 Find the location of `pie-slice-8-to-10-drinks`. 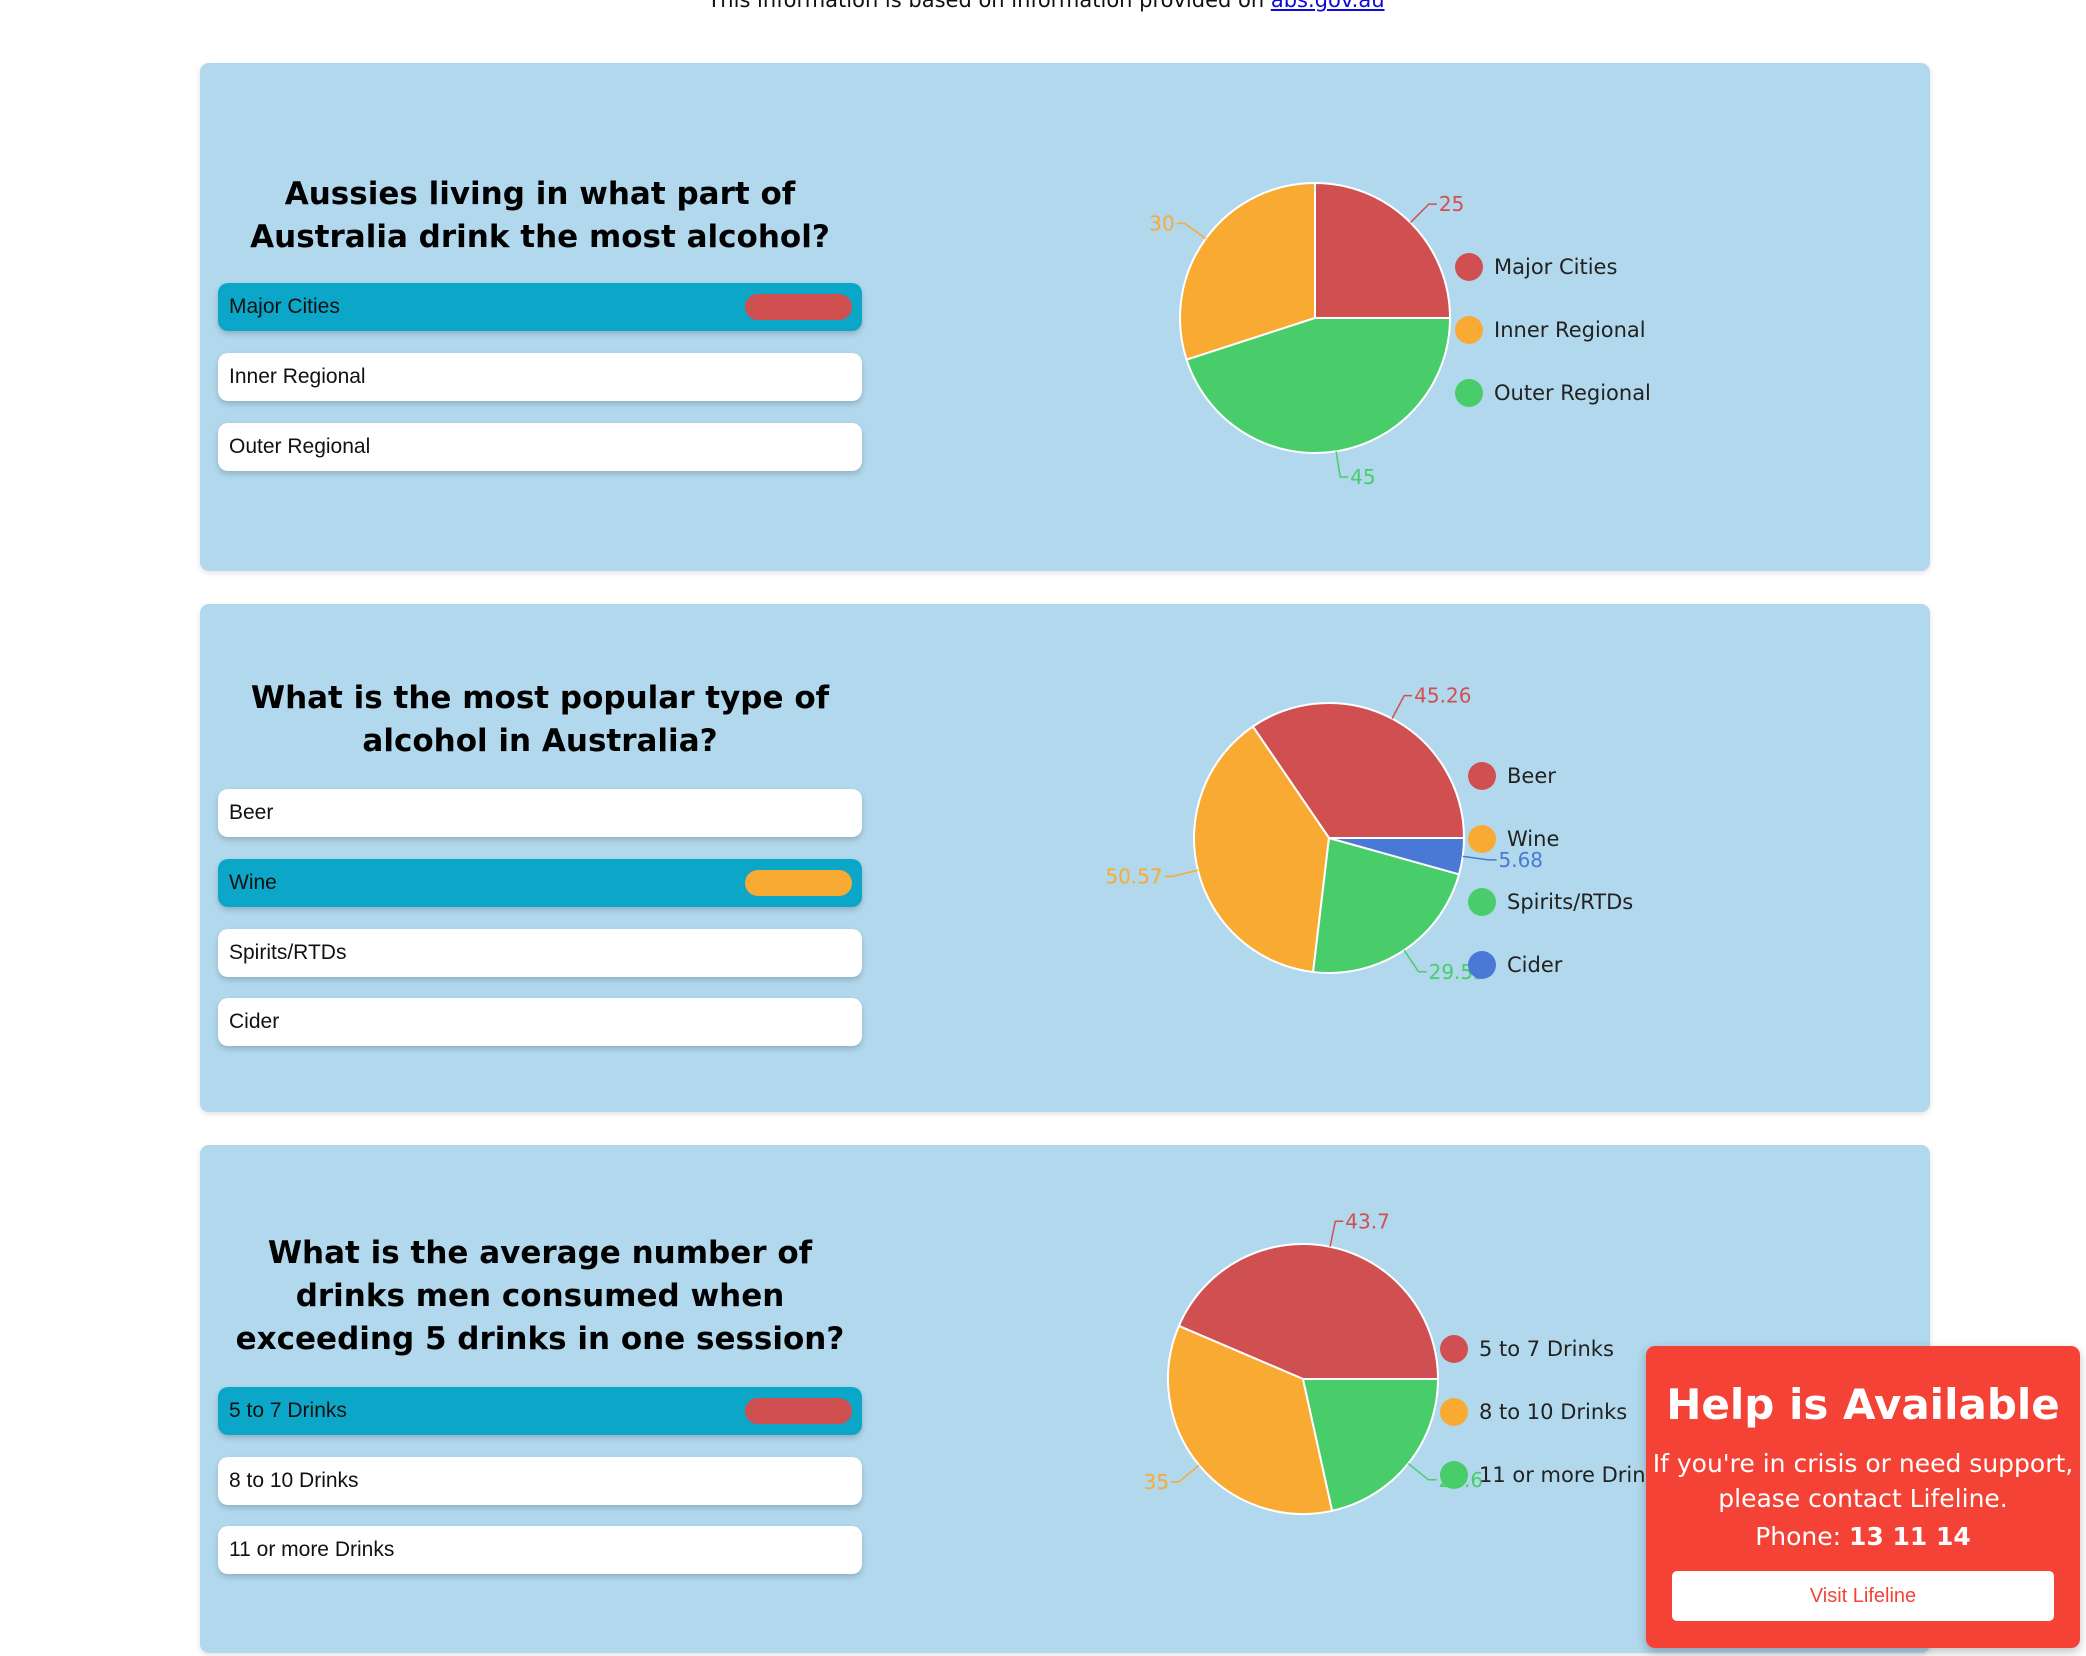

pie-slice-8-to-10-drinks is located at coordinates (1250, 1419).